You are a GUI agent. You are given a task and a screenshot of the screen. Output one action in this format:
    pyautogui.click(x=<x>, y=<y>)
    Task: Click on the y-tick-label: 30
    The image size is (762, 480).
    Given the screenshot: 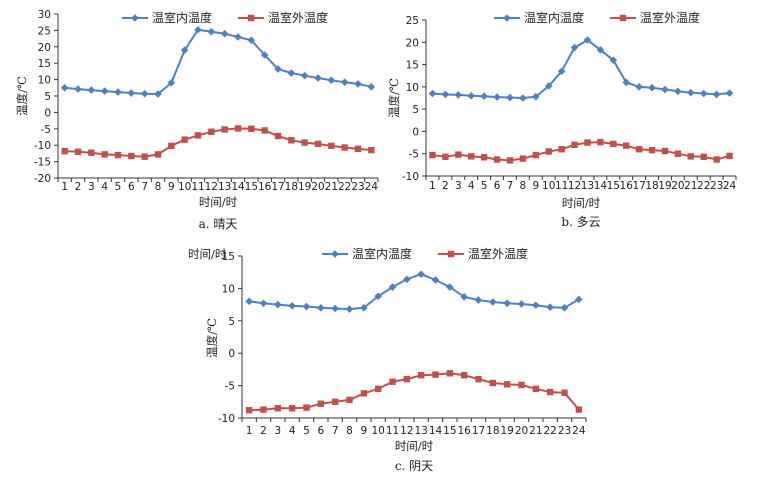 What is the action you would take?
    pyautogui.click(x=44, y=15)
    